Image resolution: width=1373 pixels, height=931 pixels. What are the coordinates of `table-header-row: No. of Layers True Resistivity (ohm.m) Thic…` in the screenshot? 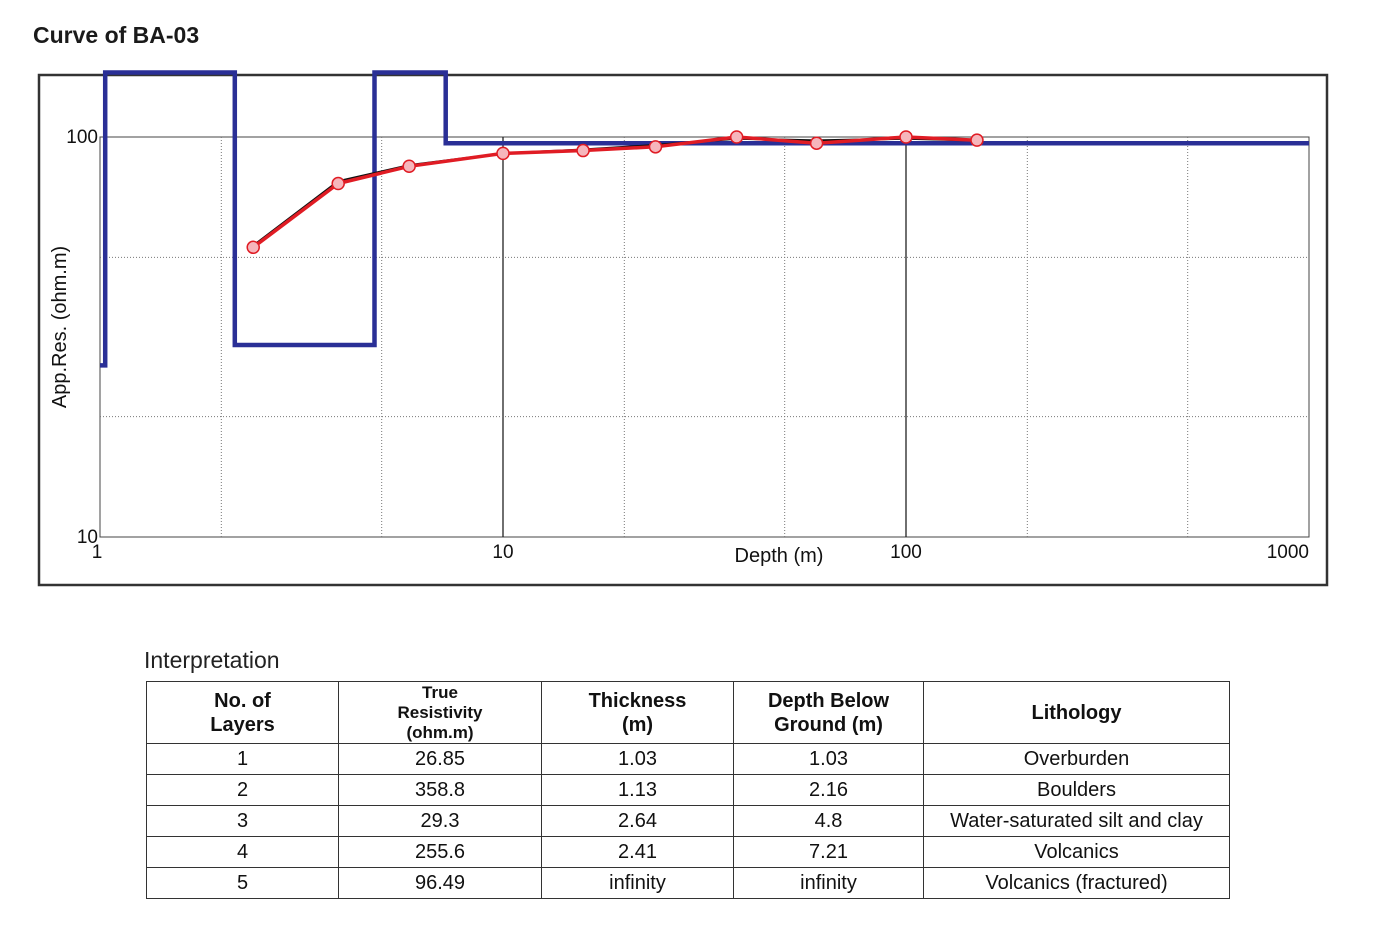 It's located at (688, 712).